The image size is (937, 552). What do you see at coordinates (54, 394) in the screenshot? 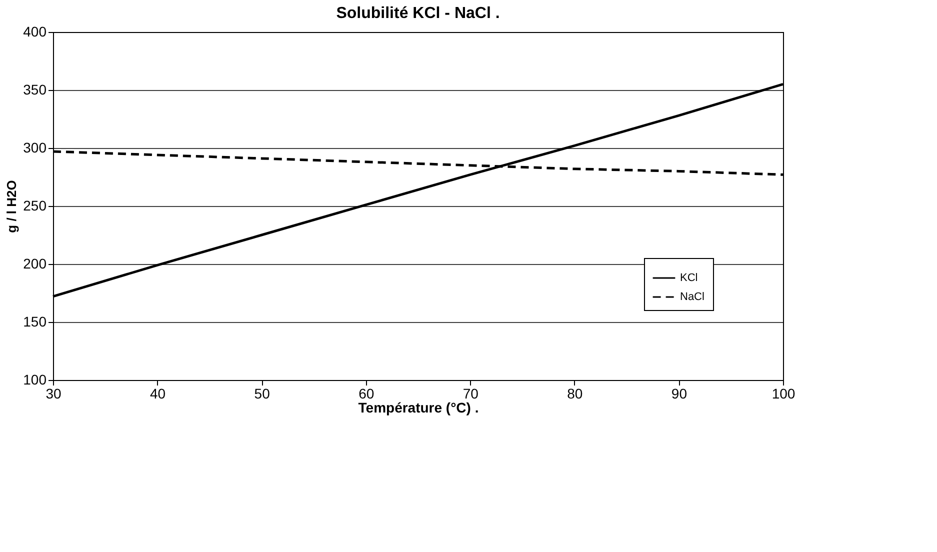
I see `x-tick-label: 30` at bounding box center [54, 394].